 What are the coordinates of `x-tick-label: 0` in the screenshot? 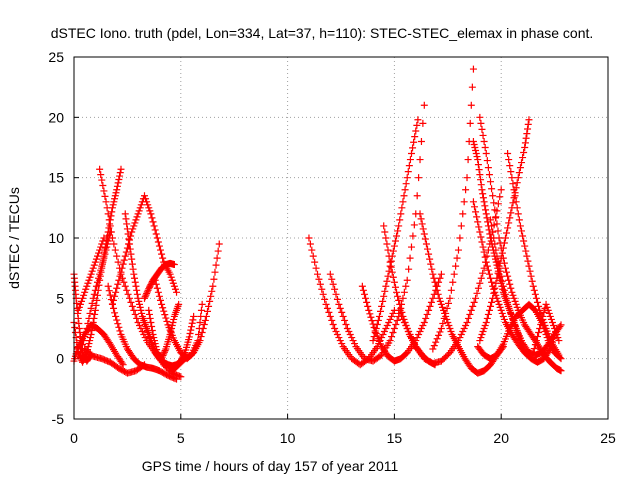 It's located at (74, 438).